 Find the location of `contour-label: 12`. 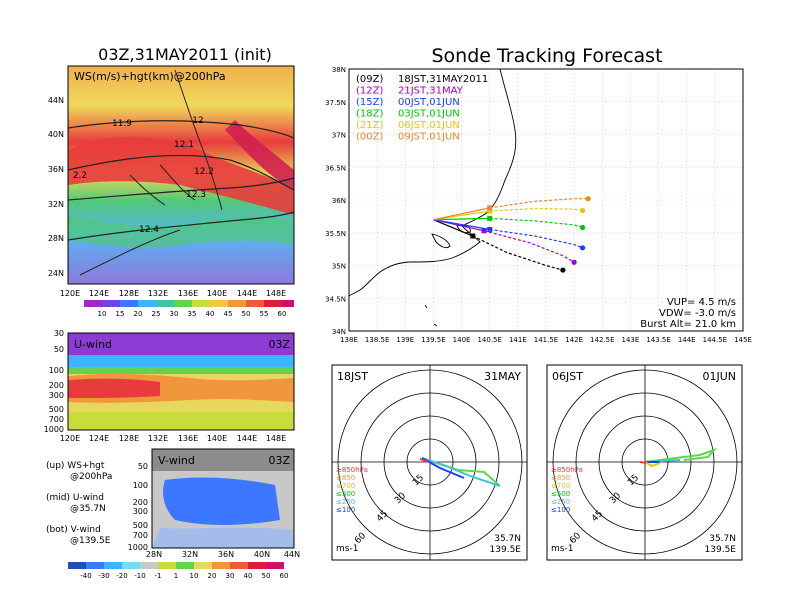

contour-label: 12 is located at coordinates (197, 121).